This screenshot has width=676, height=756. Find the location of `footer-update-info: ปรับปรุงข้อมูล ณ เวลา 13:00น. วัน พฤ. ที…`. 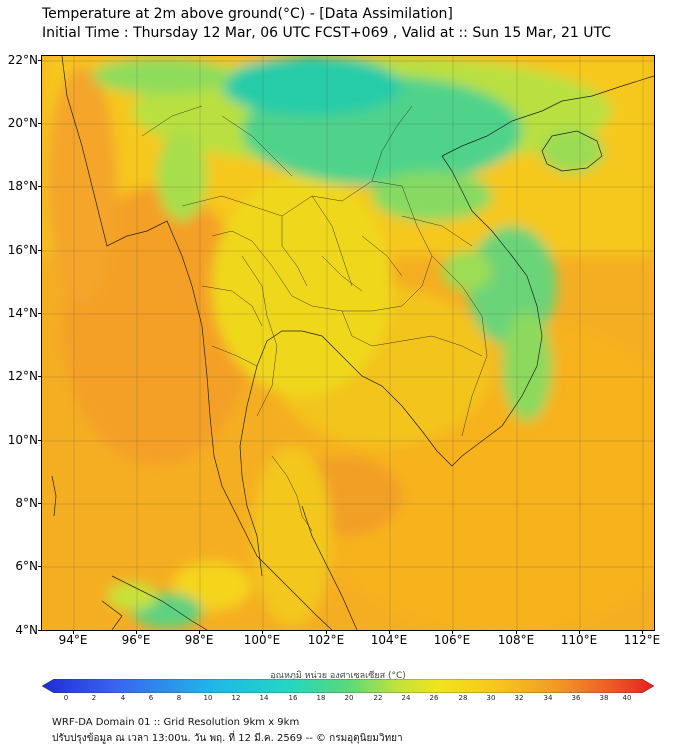

footer-update-info: ปรับปรุงข้อมูล ณ เวลา 13:00น. วัน พฤ. ที… is located at coordinates (227, 738).